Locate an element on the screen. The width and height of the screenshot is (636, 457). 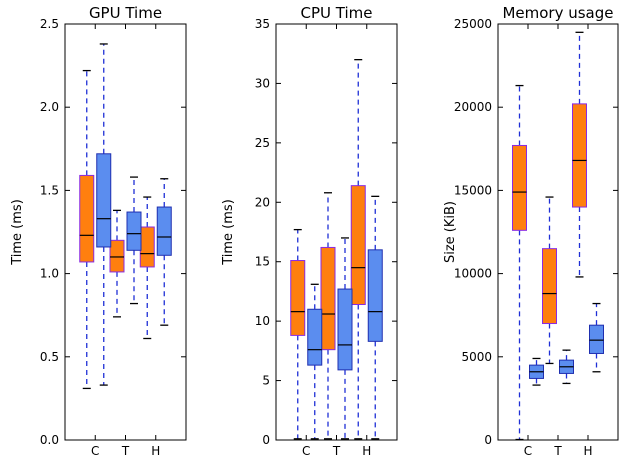
y-tick-label: 35 is located at coordinates (262, 24).